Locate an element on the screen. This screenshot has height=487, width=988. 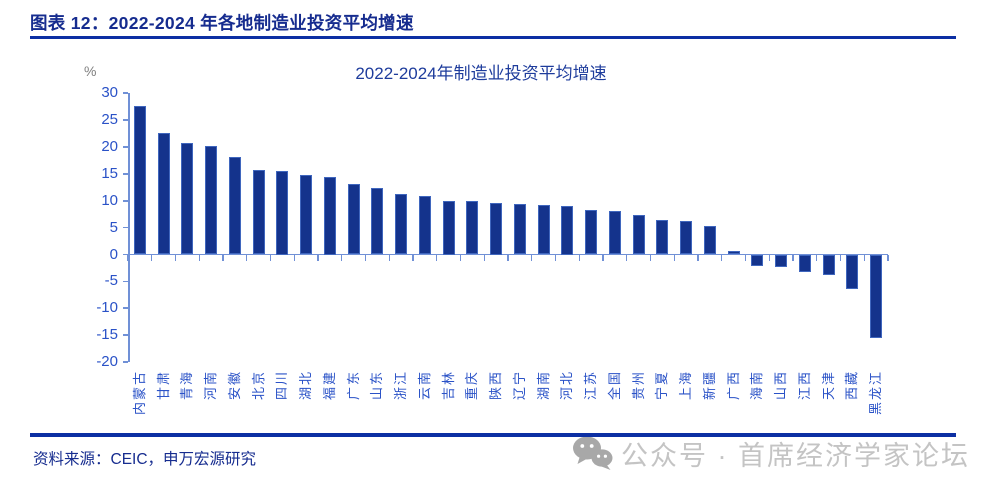
source-note: 资料来源：CEIC，申万宏源研究 is located at coordinates (145, 459).